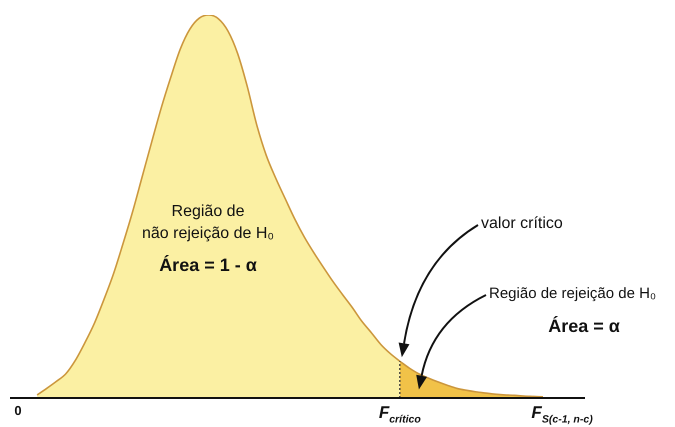  What do you see at coordinates (562, 414) in the screenshot?
I see `x-tick-label: F$_{S(c-1, n-c)}$` at bounding box center [562, 414].